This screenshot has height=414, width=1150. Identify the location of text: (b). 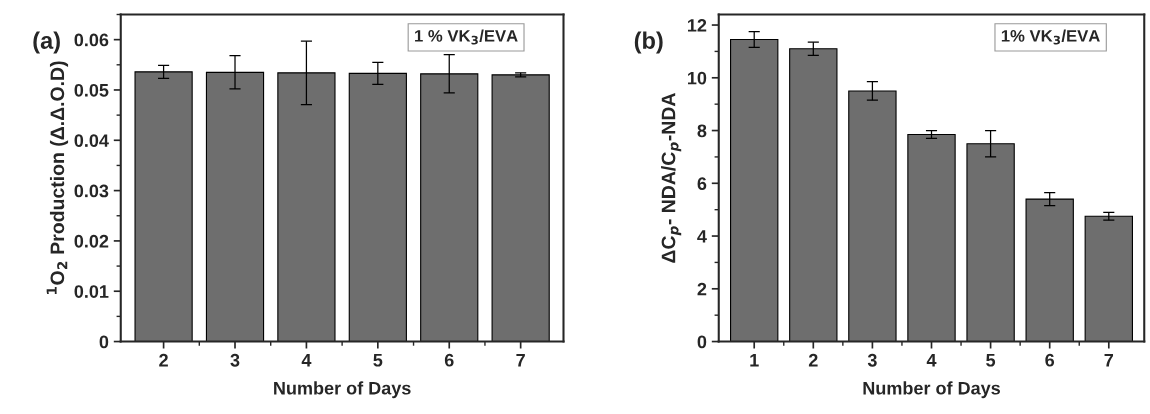
(648, 42).